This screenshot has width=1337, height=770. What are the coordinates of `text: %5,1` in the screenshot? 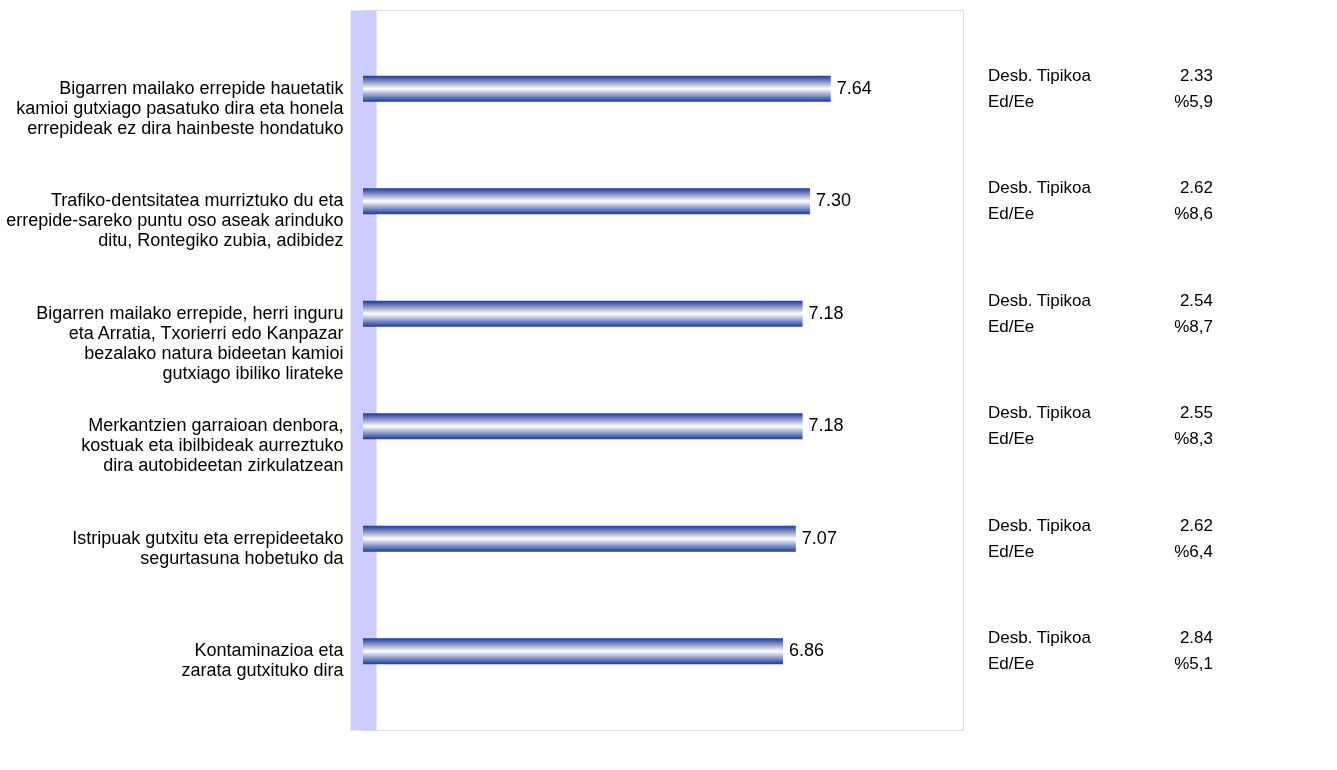 It's located at (1193, 664).